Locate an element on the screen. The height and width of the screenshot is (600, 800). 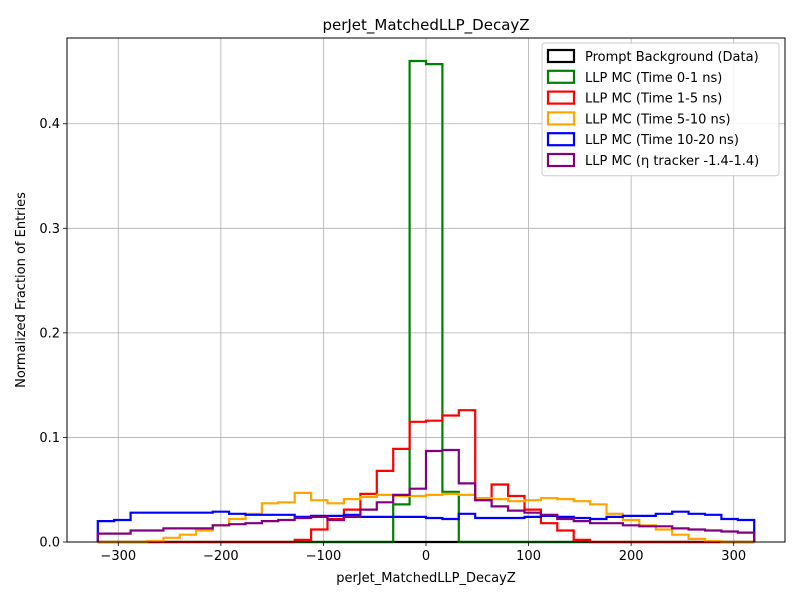
x-tick-label: −200 is located at coordinates (221, 556).